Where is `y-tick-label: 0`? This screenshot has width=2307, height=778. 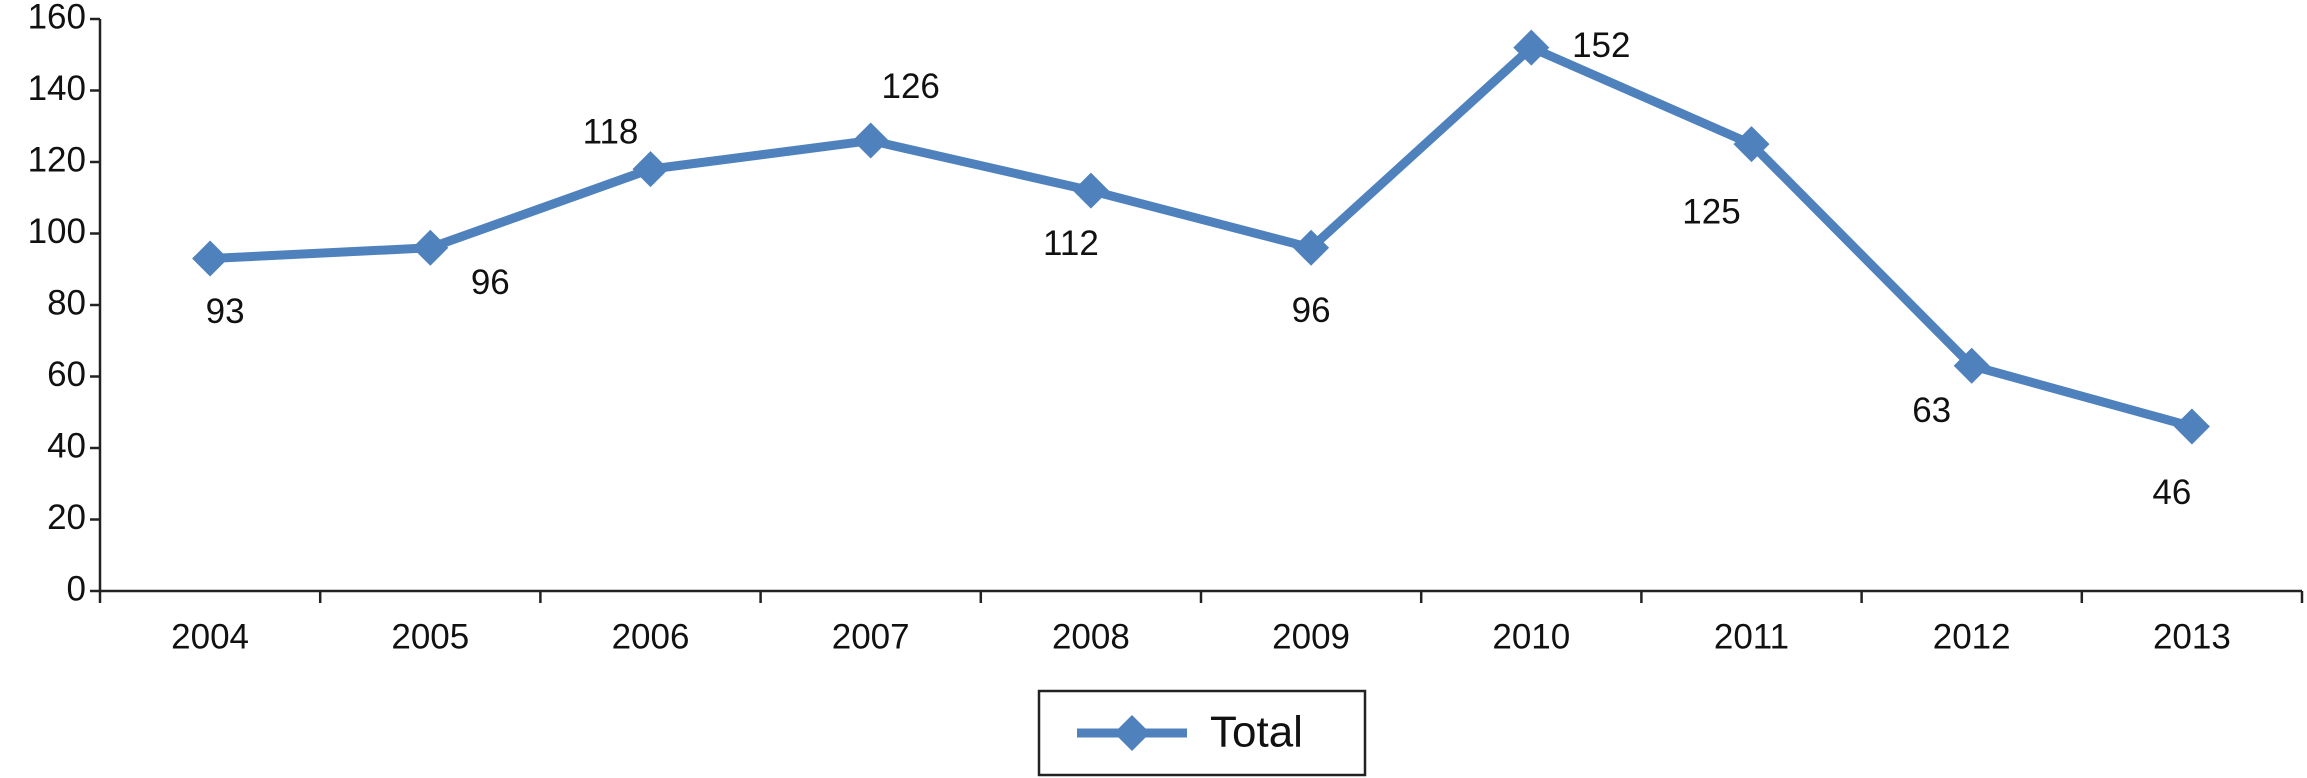
y-tick-label: 0 is located at coordinates (76, 588).